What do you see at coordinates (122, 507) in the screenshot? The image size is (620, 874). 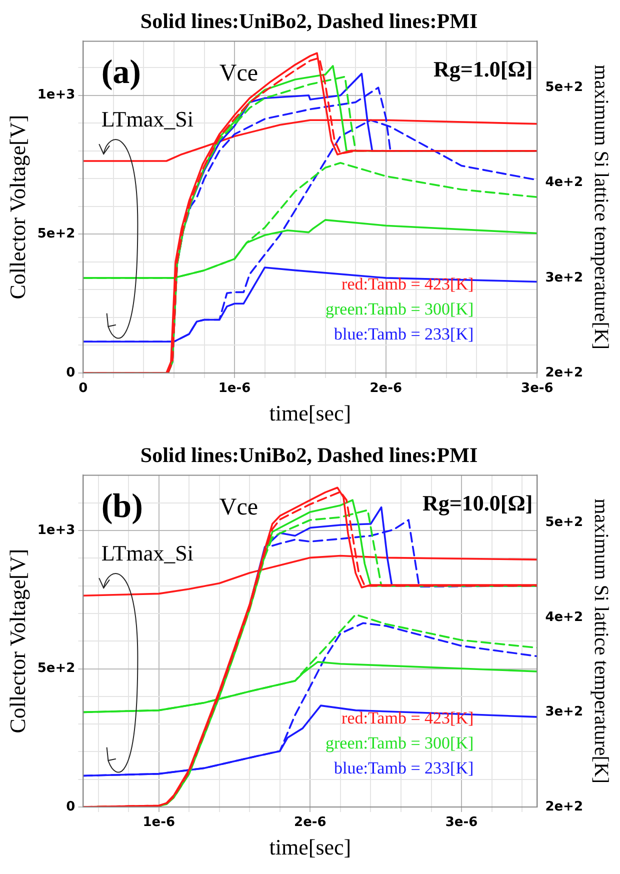 I see `annotation: (b)` at bounding box center [122, 507].